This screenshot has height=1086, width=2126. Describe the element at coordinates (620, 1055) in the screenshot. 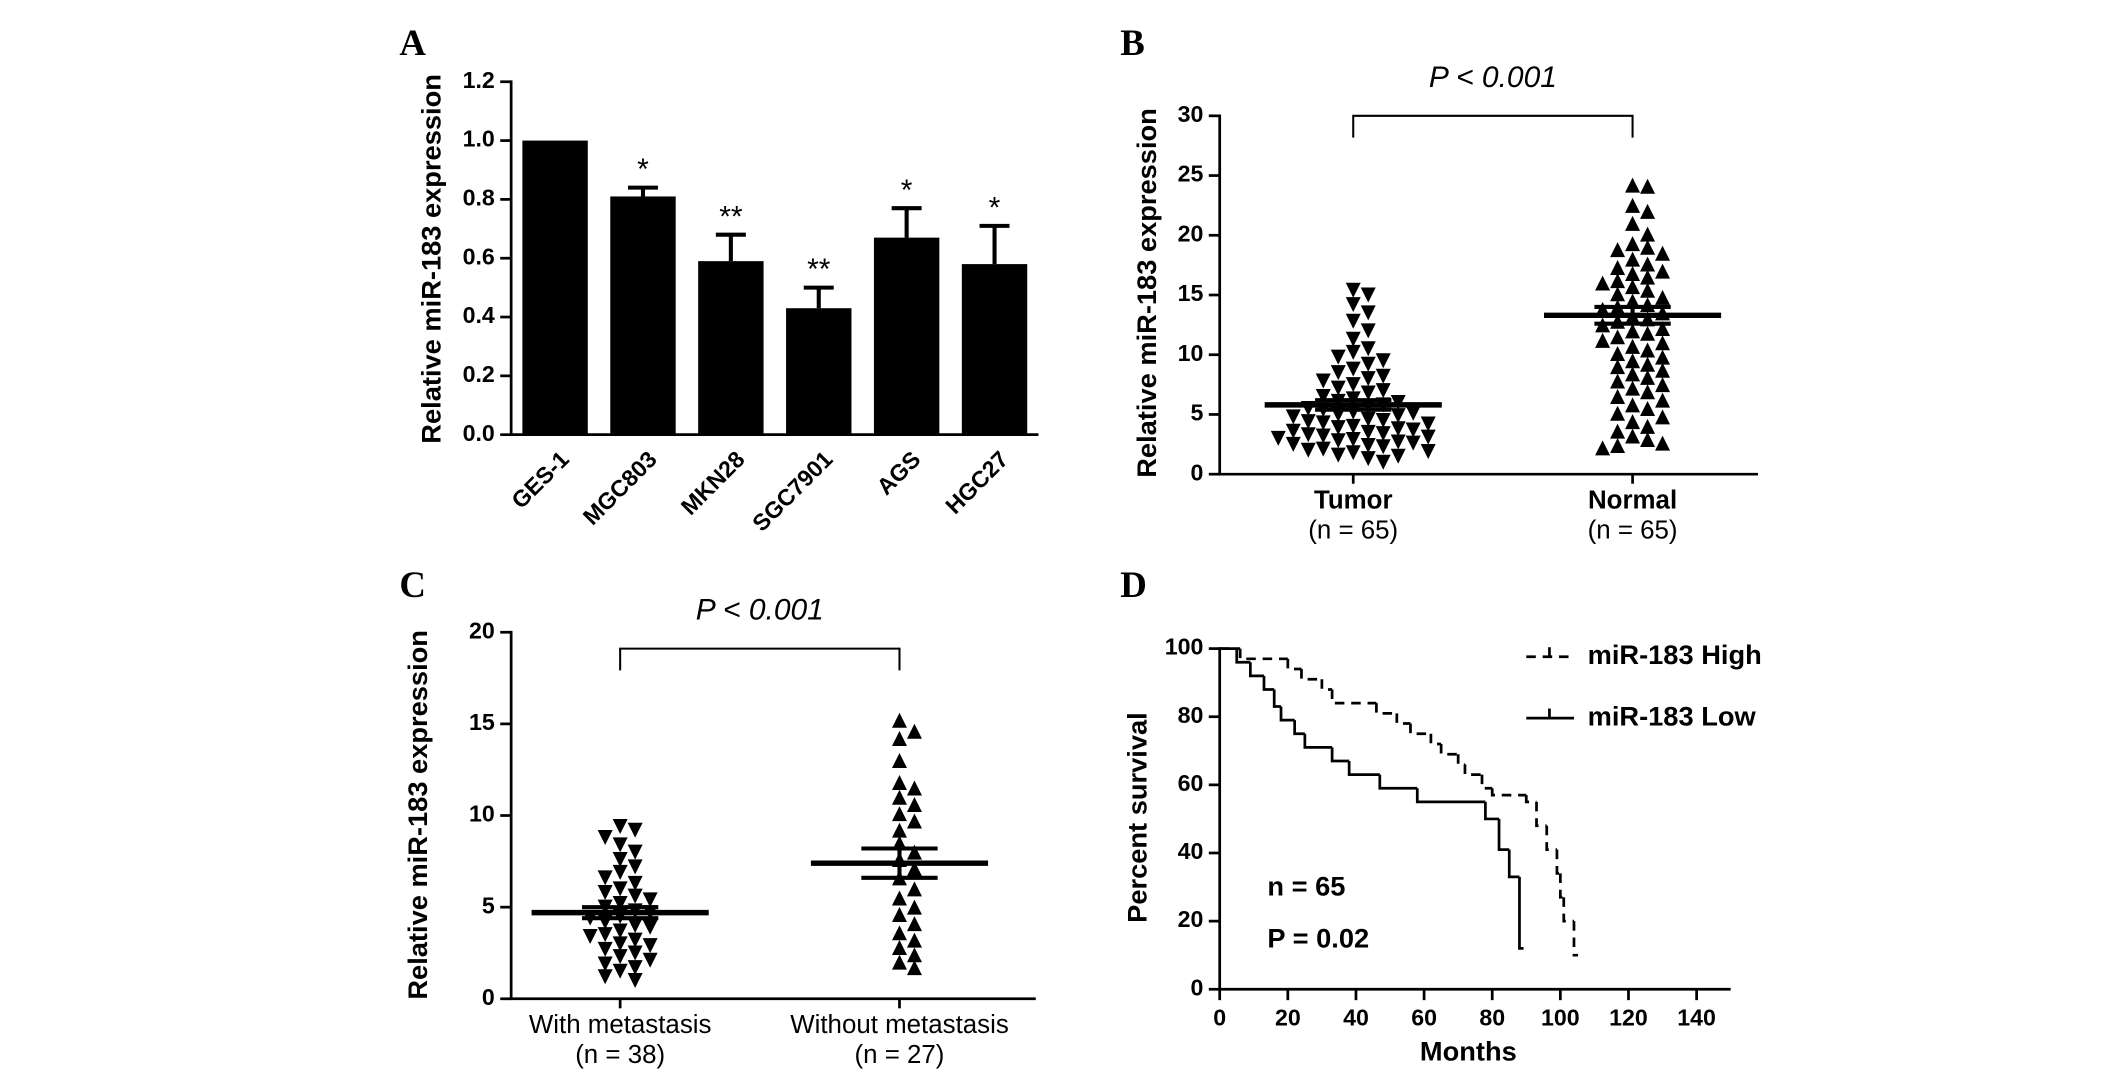

I see `x-tick-sublabel: (n = 38)` at that location.